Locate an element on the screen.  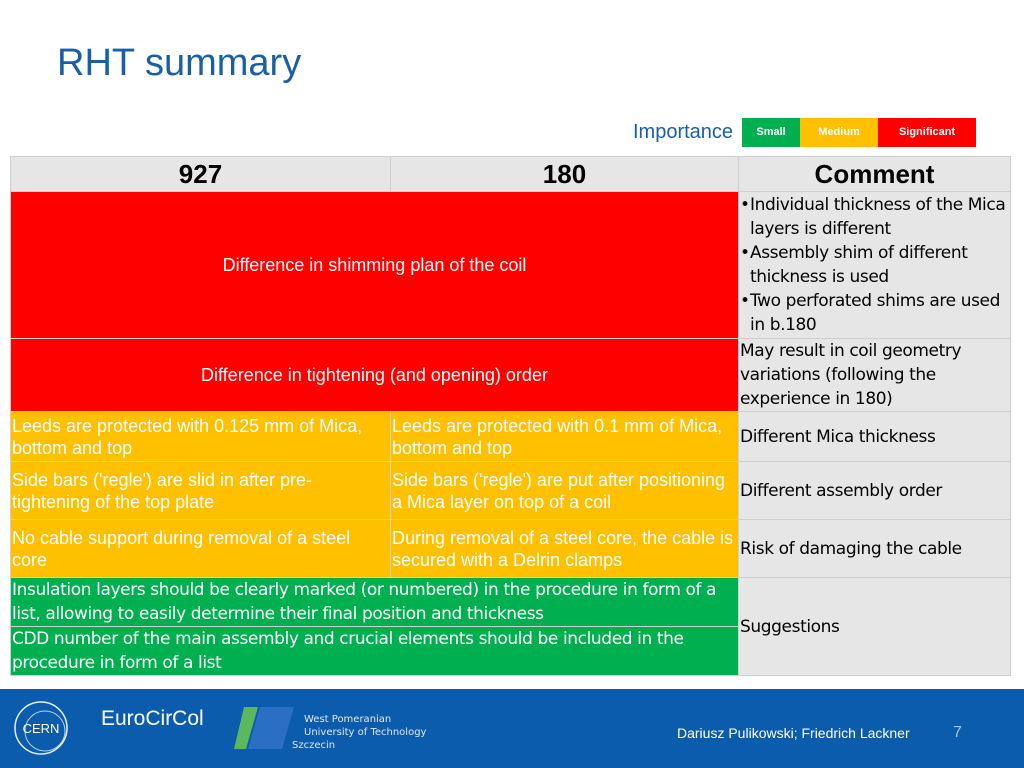
row-shimming-plan: Difference in shimming plan of the coil is located at coordinates (374, 265).